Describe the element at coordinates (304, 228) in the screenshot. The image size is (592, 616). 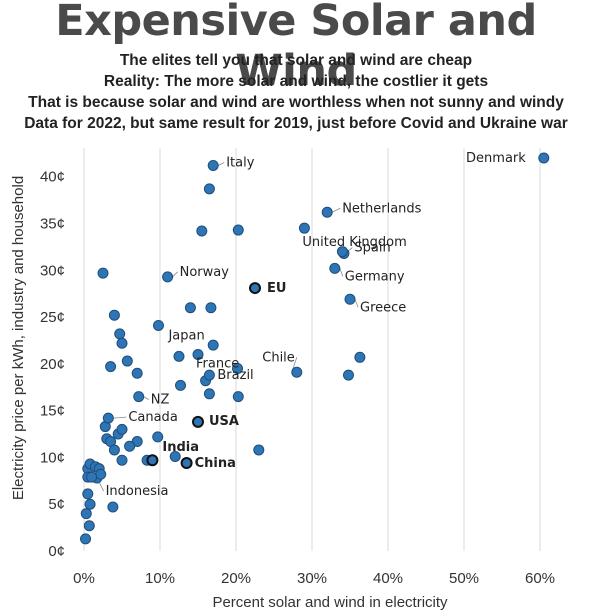
I see `data-point-united-kingdom` at that location.